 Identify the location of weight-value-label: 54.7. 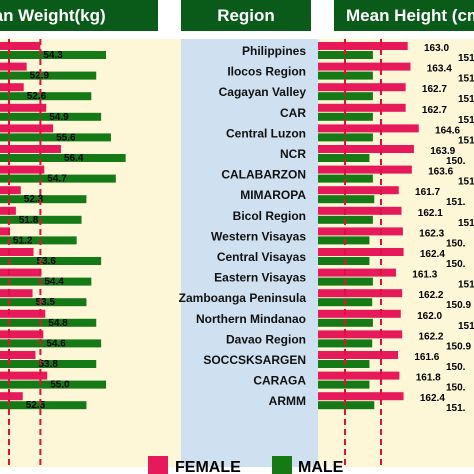
(57, 179).